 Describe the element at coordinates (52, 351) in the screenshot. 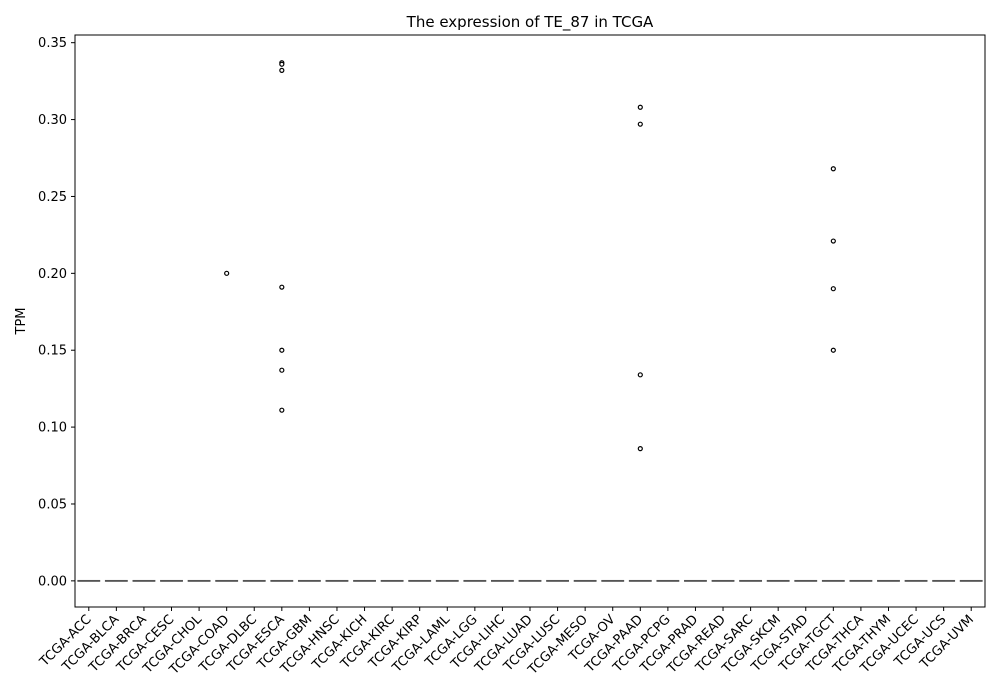

I see `y-tick-label: 0.15` at that location.